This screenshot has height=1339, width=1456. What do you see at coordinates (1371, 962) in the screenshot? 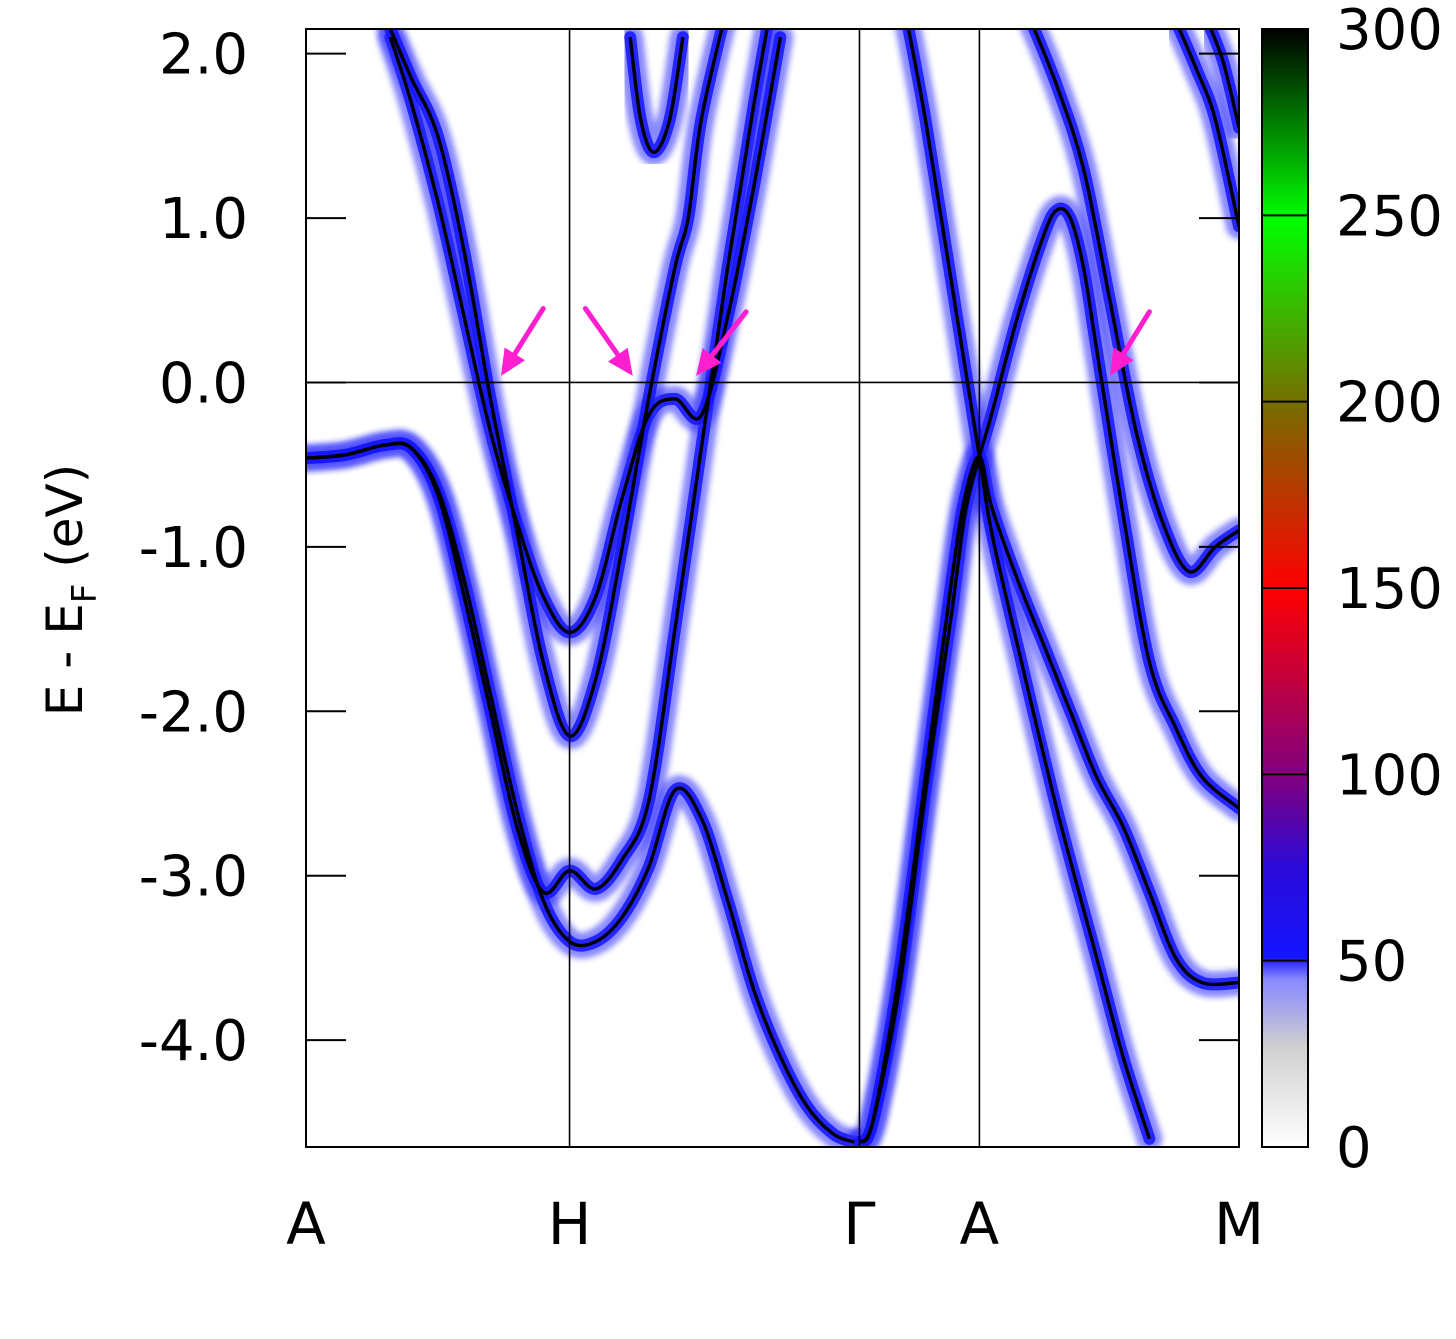
I see `colorbar-tick-label: 50` at bounding box center [1371, 962].